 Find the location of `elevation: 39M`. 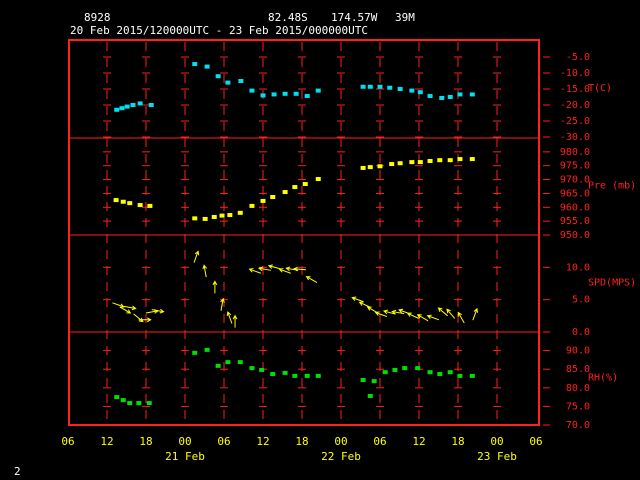

elevation: 39M is located at coordinates (405, 17).